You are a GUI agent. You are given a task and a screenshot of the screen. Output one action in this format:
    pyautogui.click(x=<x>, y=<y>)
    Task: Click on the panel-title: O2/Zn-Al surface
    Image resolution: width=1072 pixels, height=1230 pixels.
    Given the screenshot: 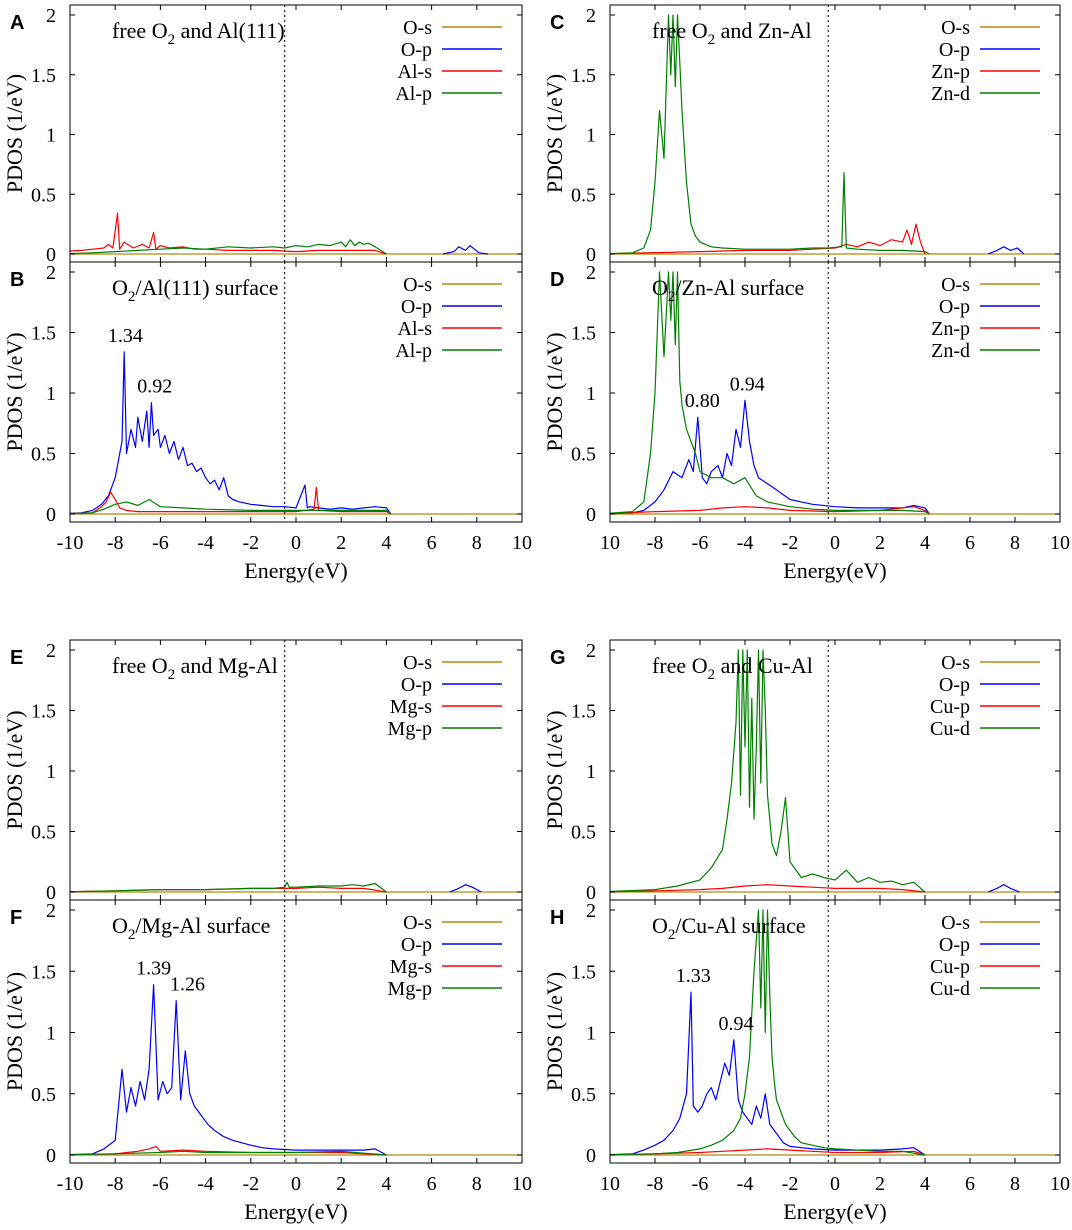 What is the action you would take?
    pyautogui.click(x=728, y=290)
    